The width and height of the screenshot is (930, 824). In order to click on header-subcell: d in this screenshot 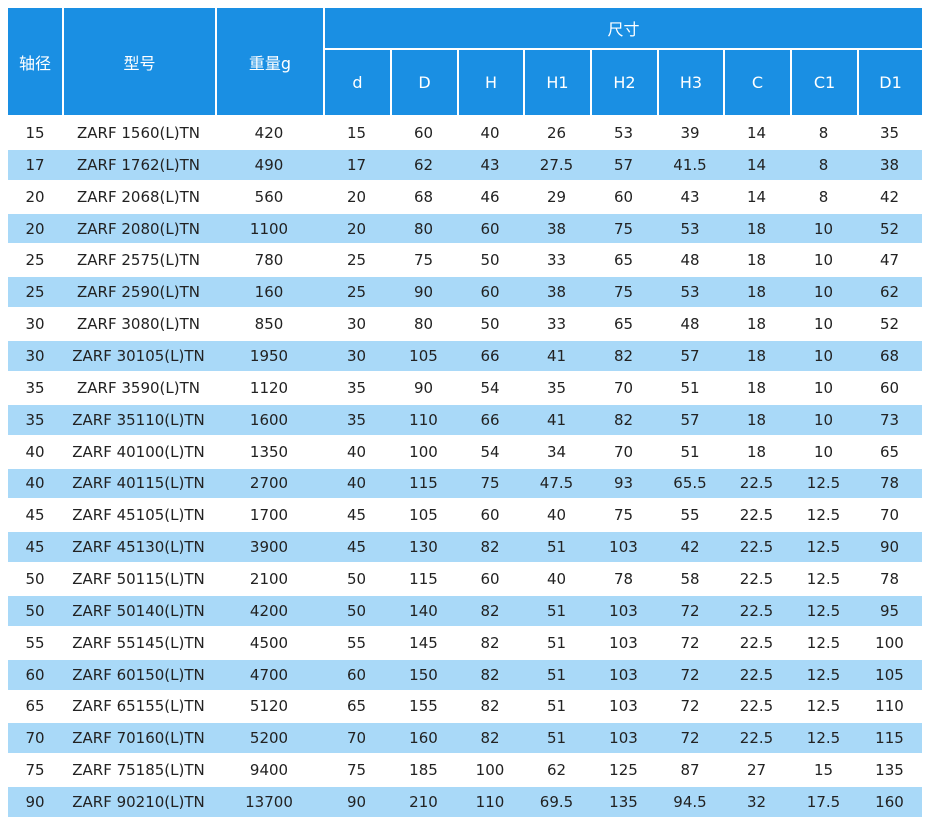, I will do `click(357, 82)`.